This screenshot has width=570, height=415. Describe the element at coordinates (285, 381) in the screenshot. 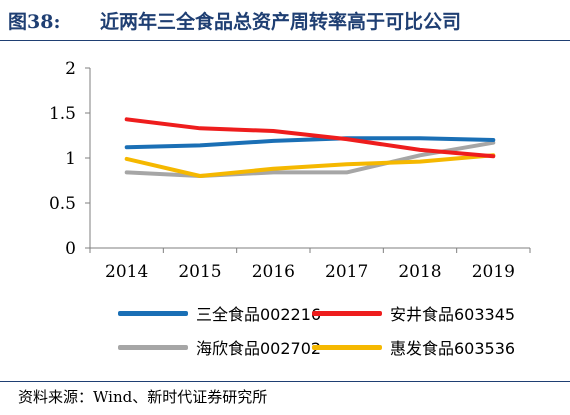

I see `source-divider` at that location.